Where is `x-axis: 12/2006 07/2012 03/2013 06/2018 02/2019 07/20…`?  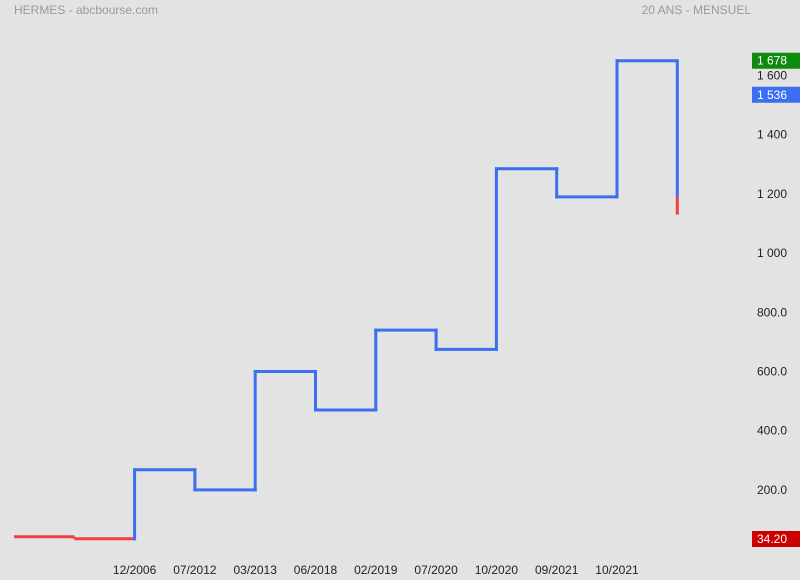
x-axis: 12/2006 07/2012 03/2013 06/2018 02/2019 07/20… is located at coordinates (376, 570).